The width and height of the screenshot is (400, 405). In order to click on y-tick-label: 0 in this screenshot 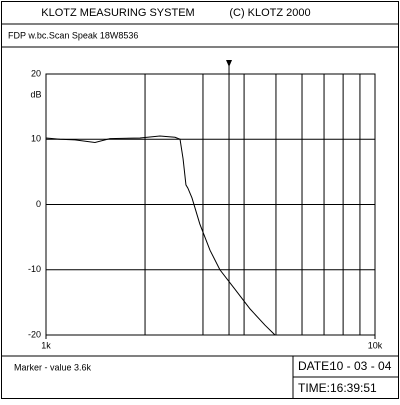, I will do `click(38, 204)`.